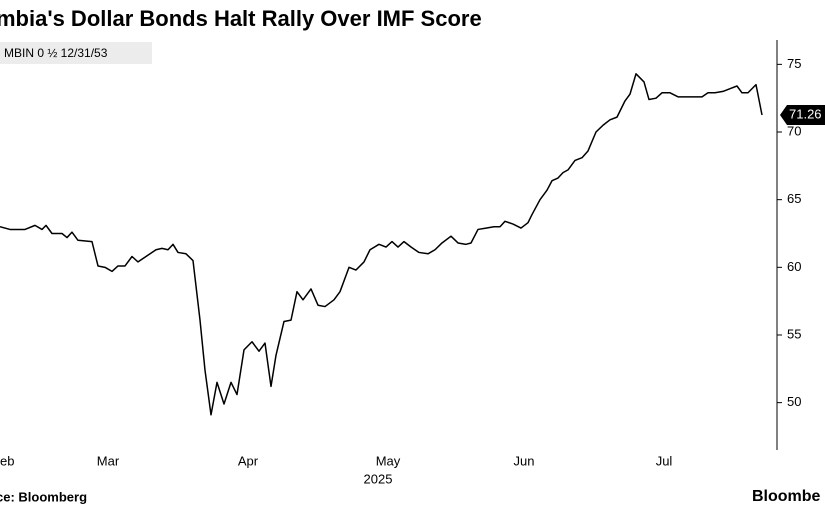 Image resolution: width=825 pixels, height=510 pixels. I want to click on x-tick-label: May, so click(388, 460).